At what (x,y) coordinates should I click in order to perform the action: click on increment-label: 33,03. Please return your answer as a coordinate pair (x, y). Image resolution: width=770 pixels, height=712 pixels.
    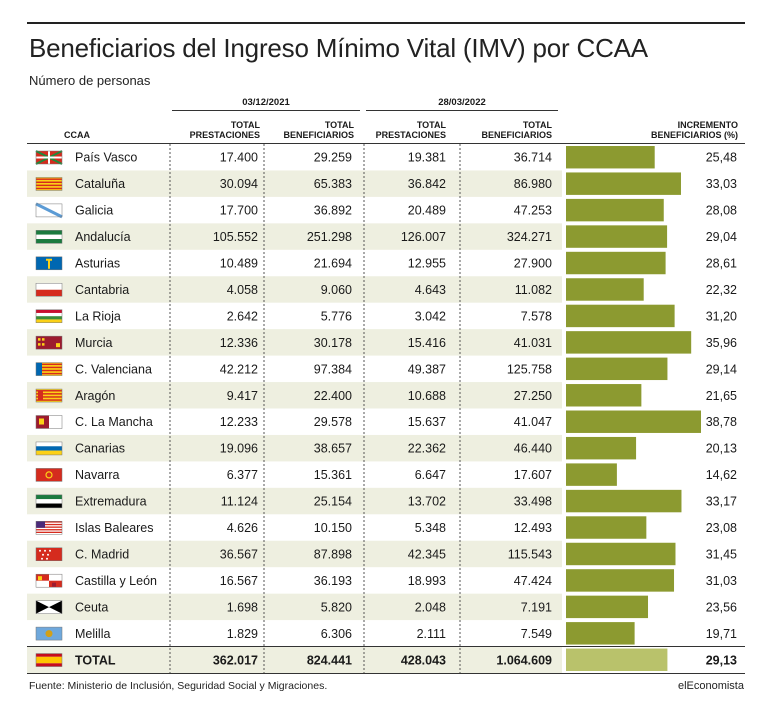
    Looking at the image, I should click on (721, 184).